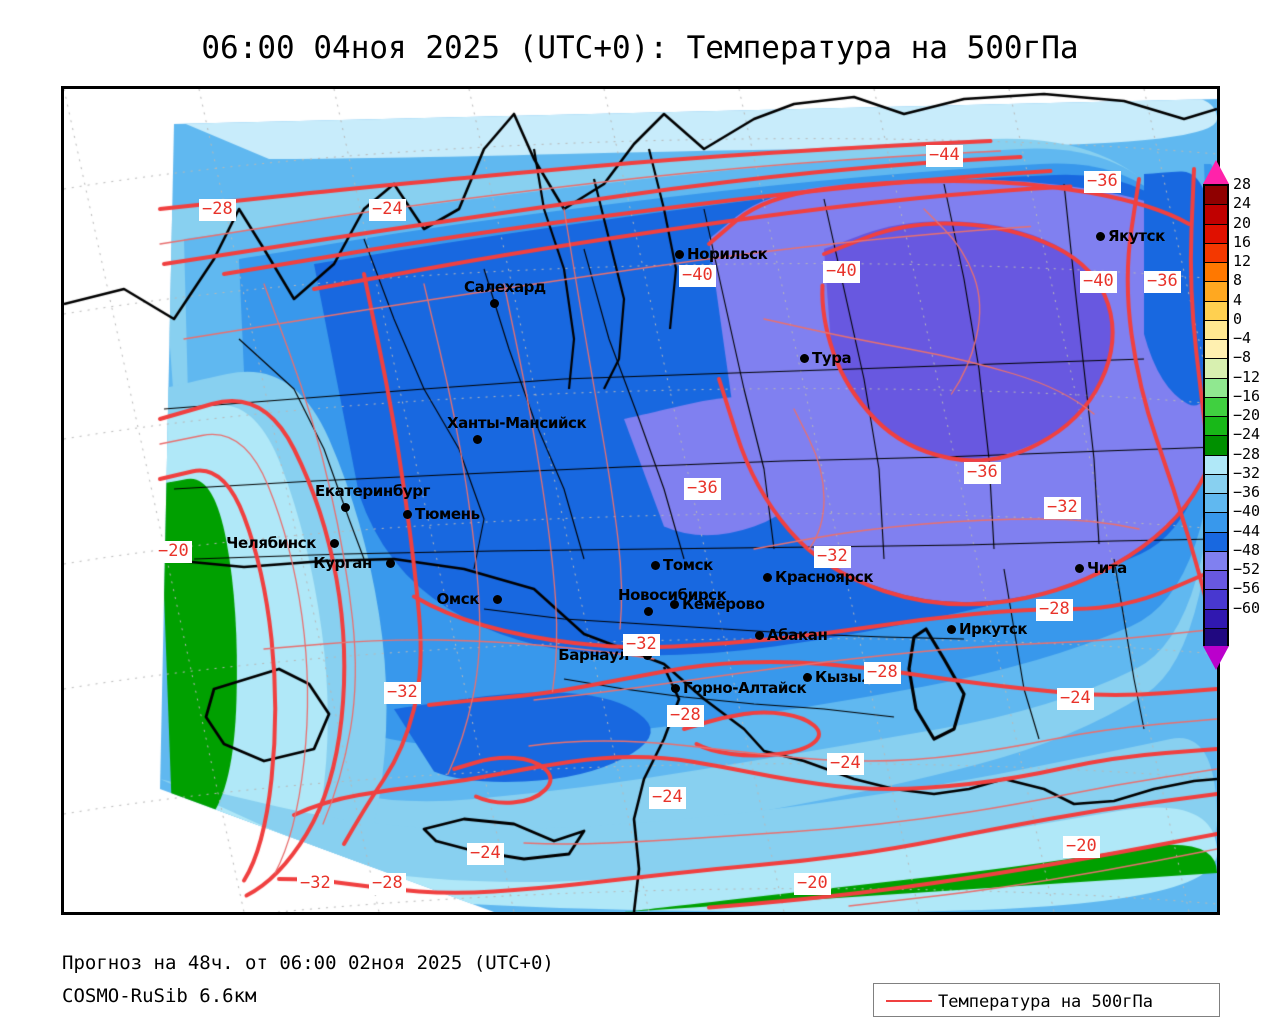 This screenshot has height=1024, width=1280. Describe the element at coordinates (458, 599) in the screenshot. I see `city-label: Омск` at that location.